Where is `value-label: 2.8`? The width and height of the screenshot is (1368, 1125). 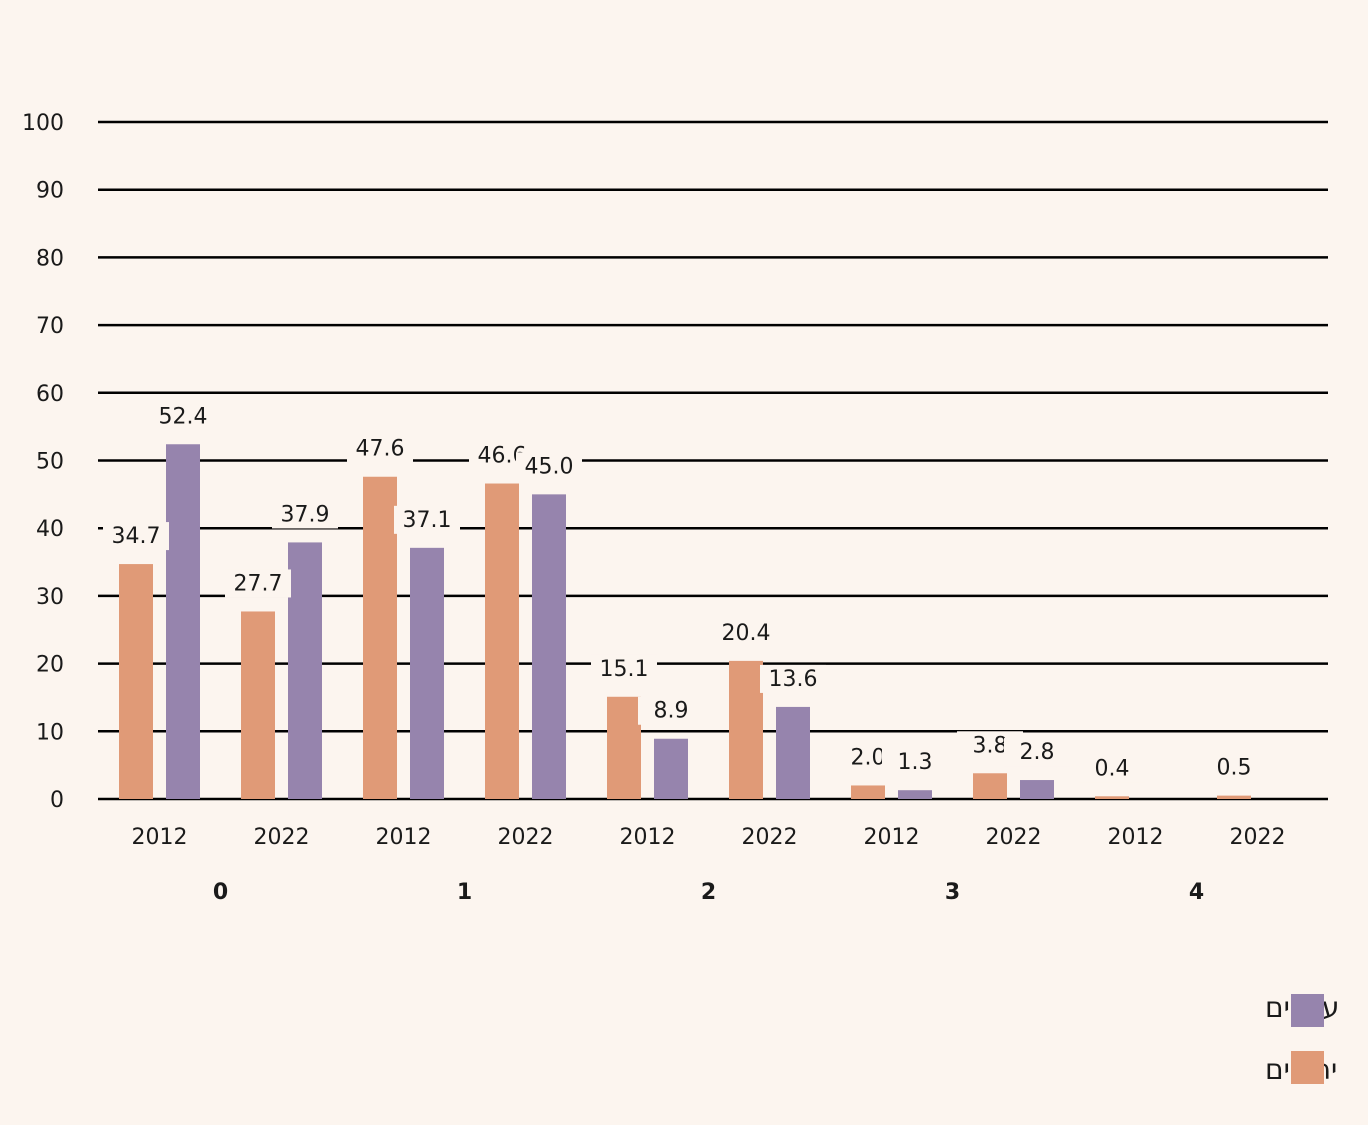
value-label: 2.8 is located at coordinates (1037, 752).